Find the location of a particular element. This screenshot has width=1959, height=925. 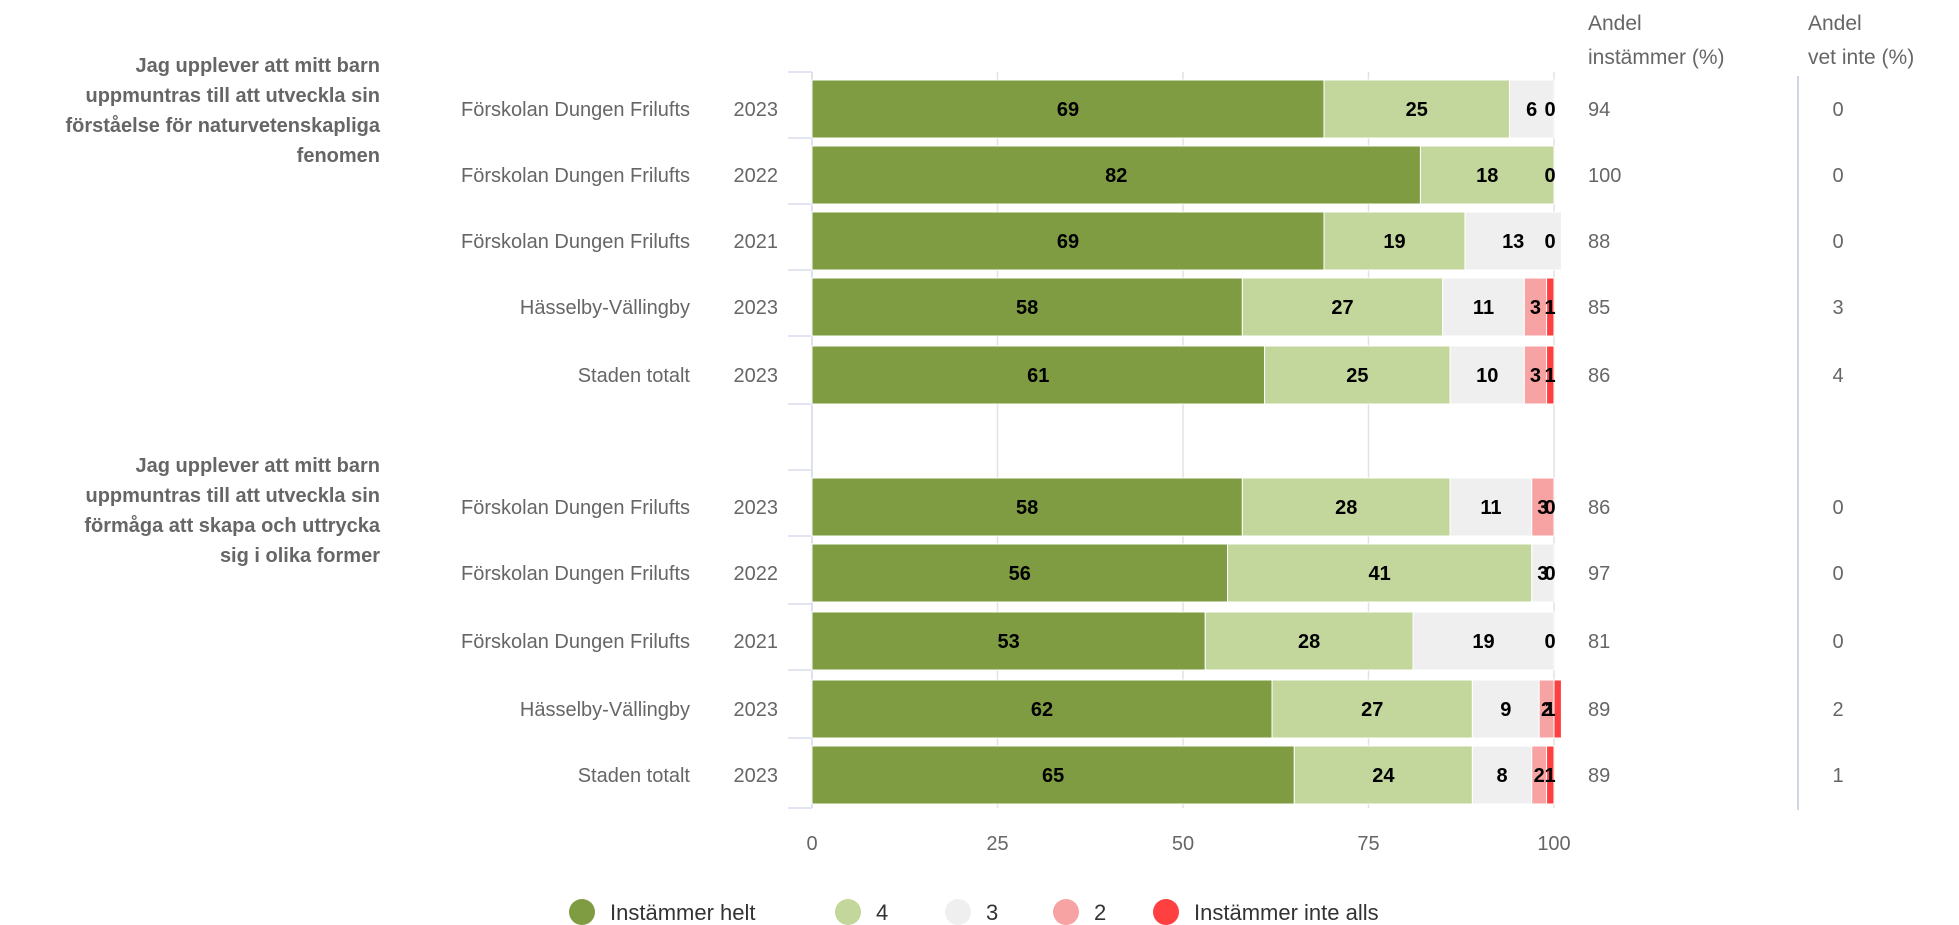

bar-data-label: 27 is located at coordinates (1372, 710).